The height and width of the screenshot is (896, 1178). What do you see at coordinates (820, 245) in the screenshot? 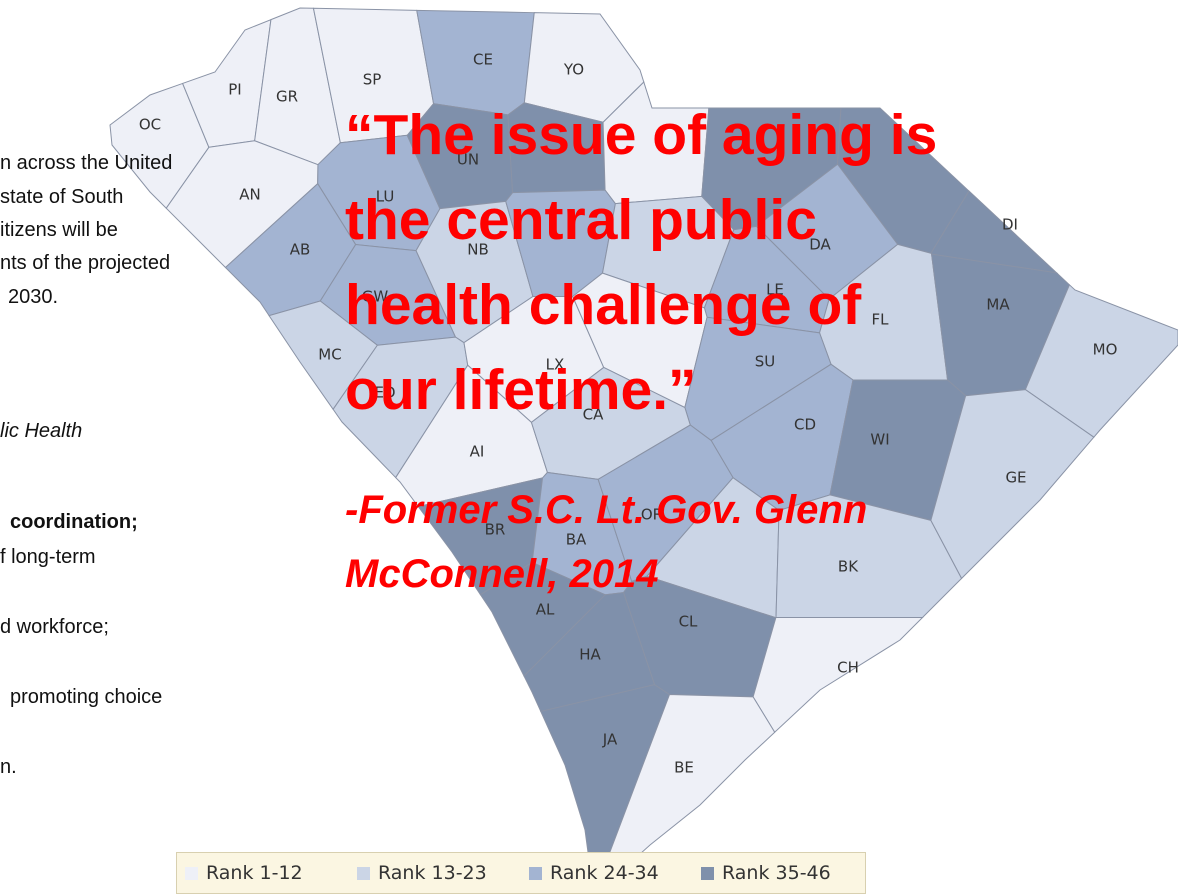
I see `county-label: DA` at bounding box center [820, 245].